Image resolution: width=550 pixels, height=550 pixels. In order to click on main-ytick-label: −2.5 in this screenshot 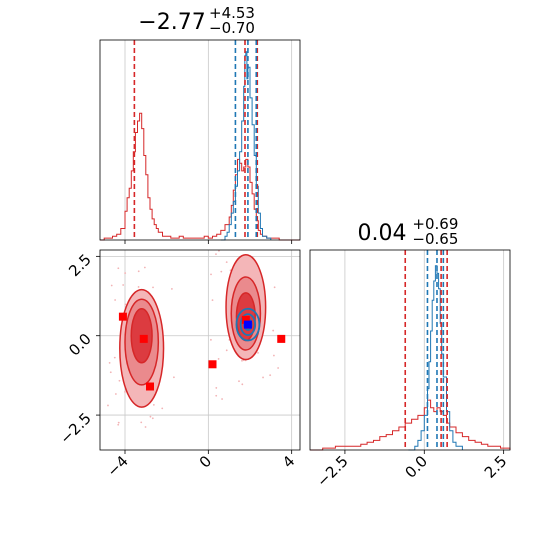, I will do `click(75, 428)`.